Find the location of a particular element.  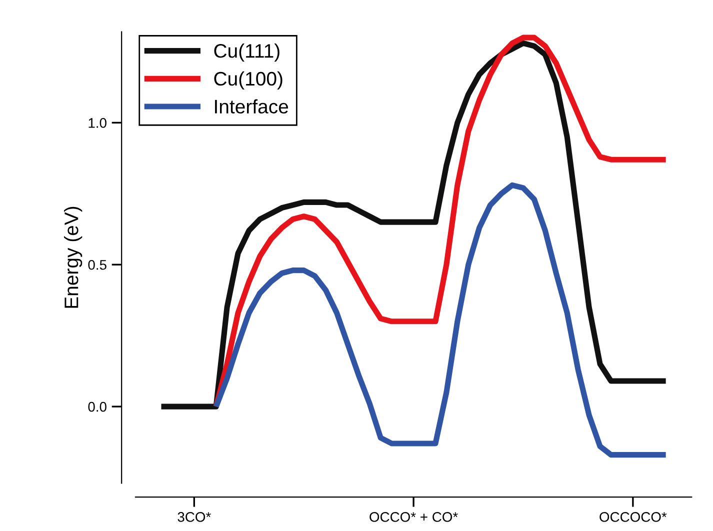

y-axis-title: Energy (eV) is located at coordinates (73, 257).